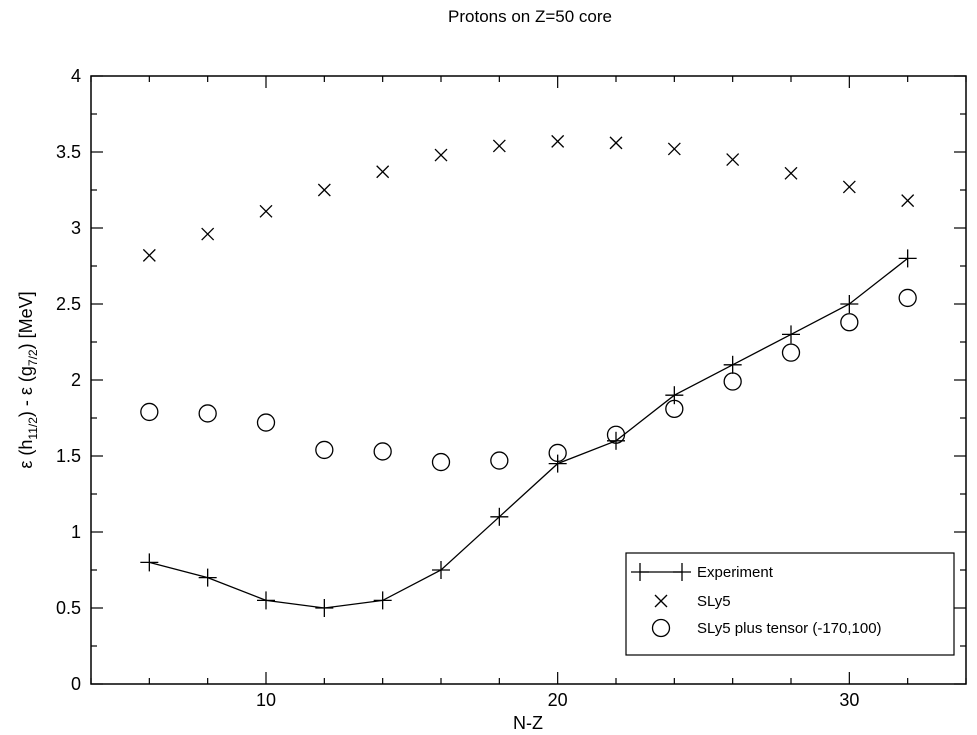  Describe the element at coordinates (68, 608) in the screenshot. I see `y-tick-label: 0.5` at that location.